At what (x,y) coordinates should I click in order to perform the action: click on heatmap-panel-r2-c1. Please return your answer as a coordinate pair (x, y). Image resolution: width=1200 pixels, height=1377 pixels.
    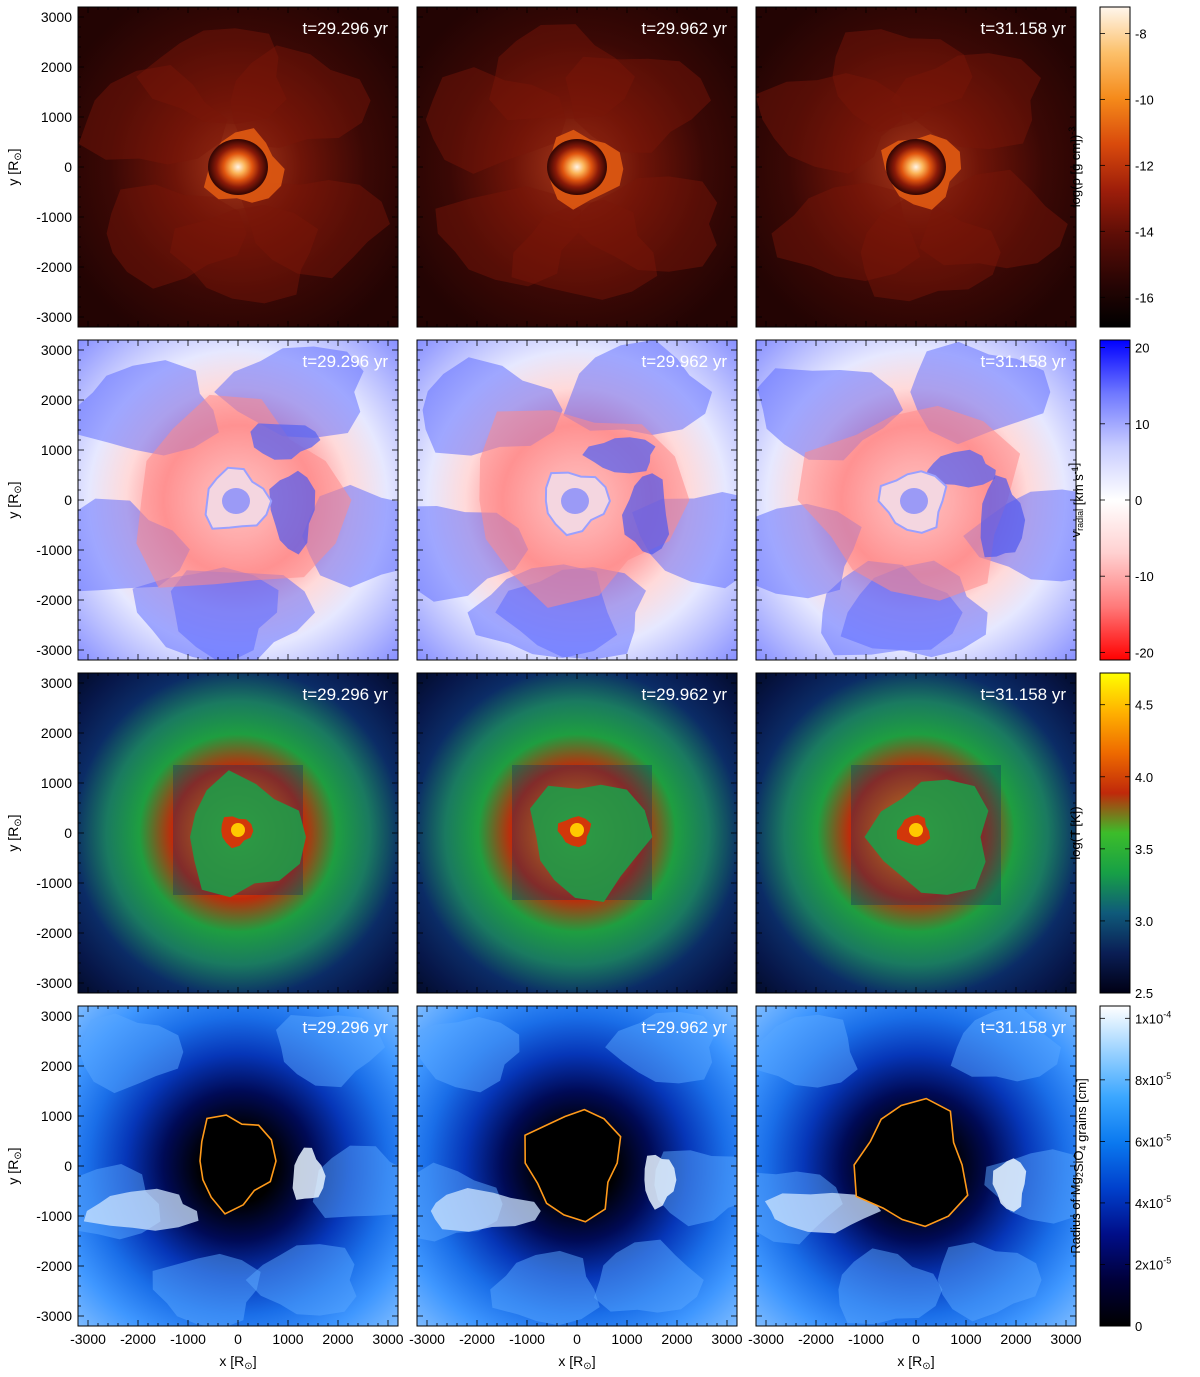
    Looking at the image, I should click on (238, 500).